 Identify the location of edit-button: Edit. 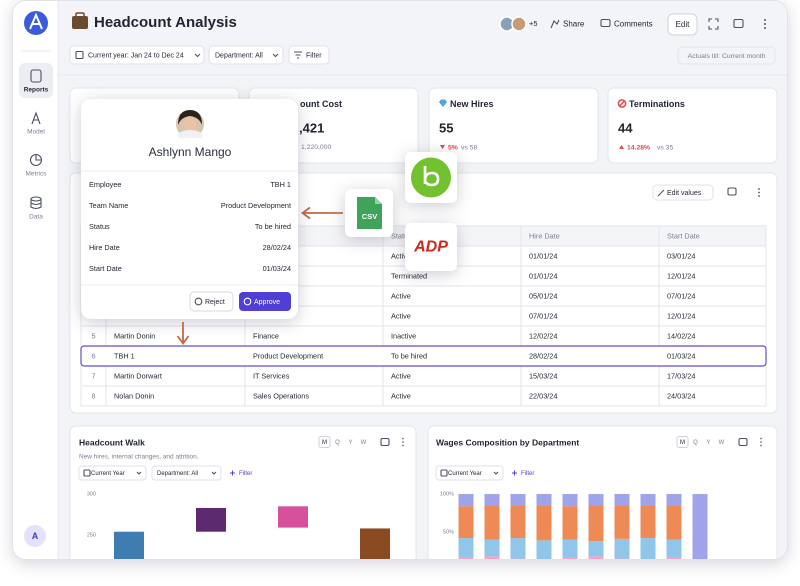
(682, 24).